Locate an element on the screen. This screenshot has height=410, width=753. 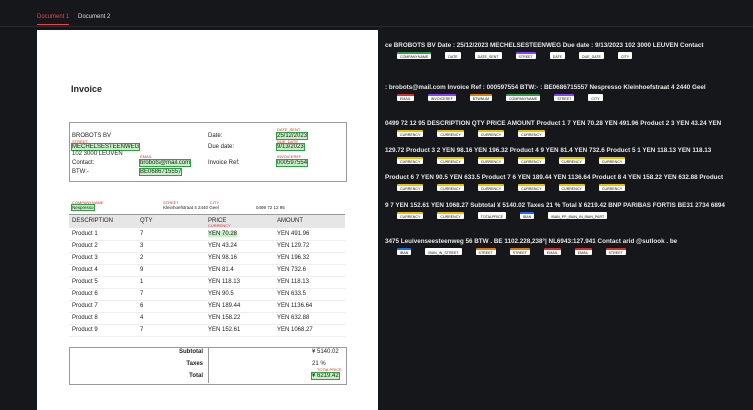
entity-label: CURRENCY is located at coordinates (219, 225).